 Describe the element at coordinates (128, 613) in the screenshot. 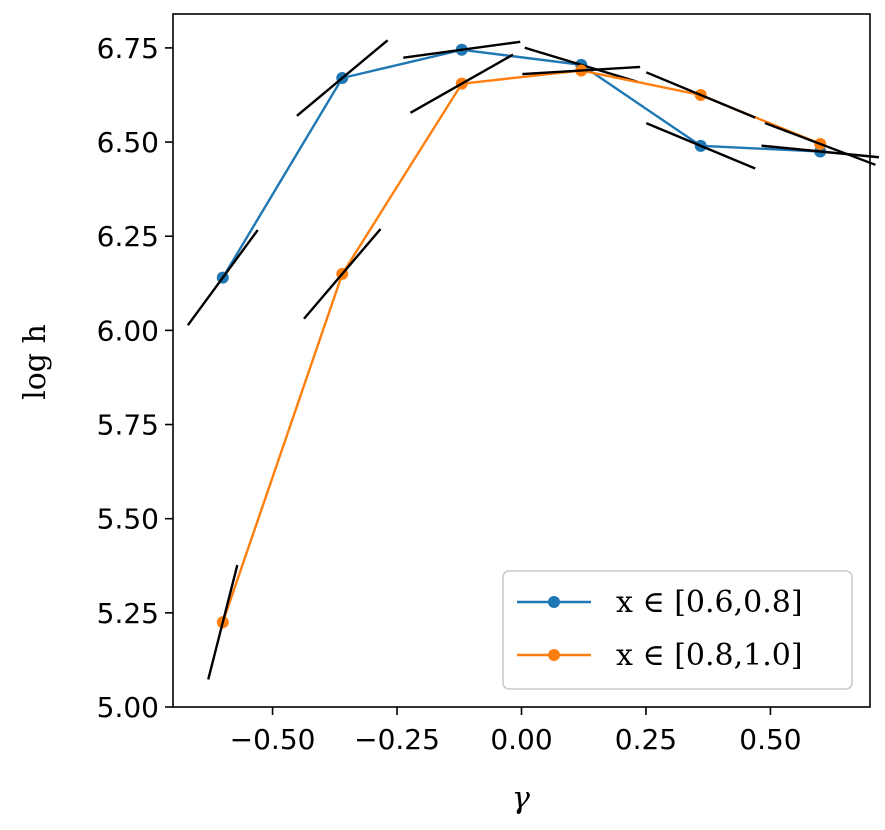

I see `y-tick-label: 5.25` at that location.